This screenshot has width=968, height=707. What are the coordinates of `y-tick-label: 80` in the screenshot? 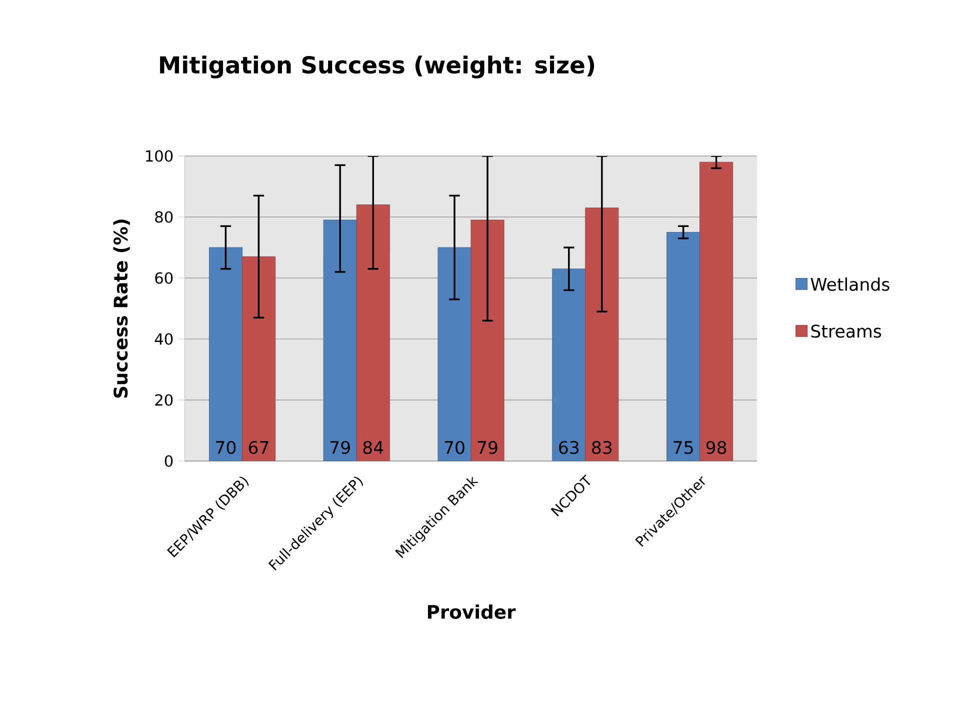 It's located at (164, 217).